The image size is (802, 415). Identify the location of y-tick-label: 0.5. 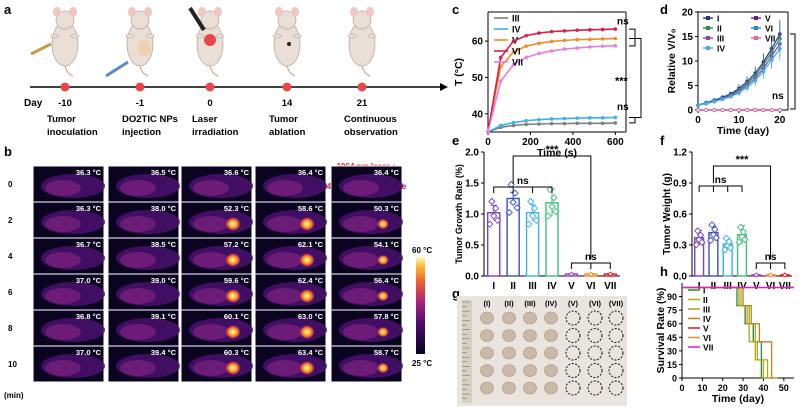
(472, 246).